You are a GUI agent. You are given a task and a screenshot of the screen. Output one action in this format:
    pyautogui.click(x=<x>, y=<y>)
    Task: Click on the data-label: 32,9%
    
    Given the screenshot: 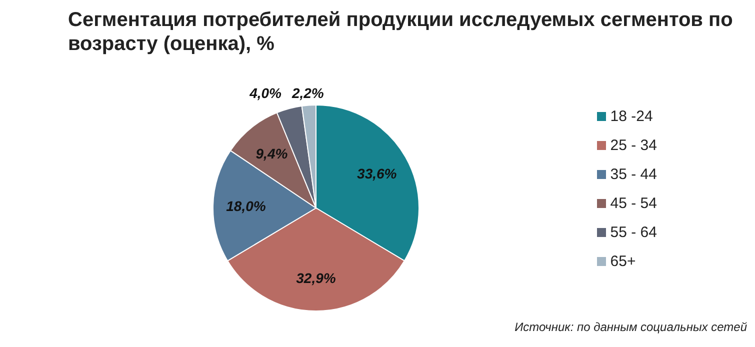 What is the action you would take?
    pyautogui.click(x=316, y=278)
    